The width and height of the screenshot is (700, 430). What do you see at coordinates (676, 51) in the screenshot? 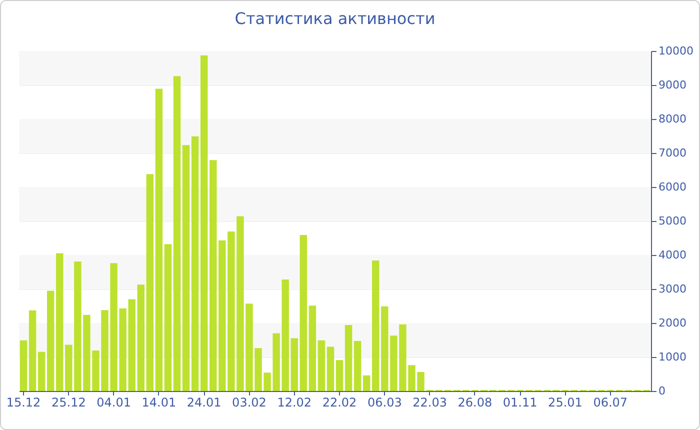
I see `y-tick-label: 10000` at bounding box center [676, 51].